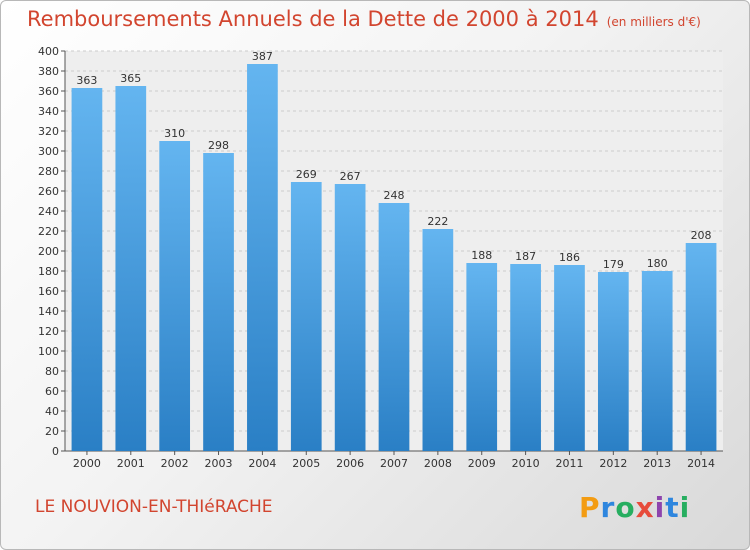  Describe the element at coordinates (569, 463) in the screenshot. I see `x-tick-label: 2011` at that location.